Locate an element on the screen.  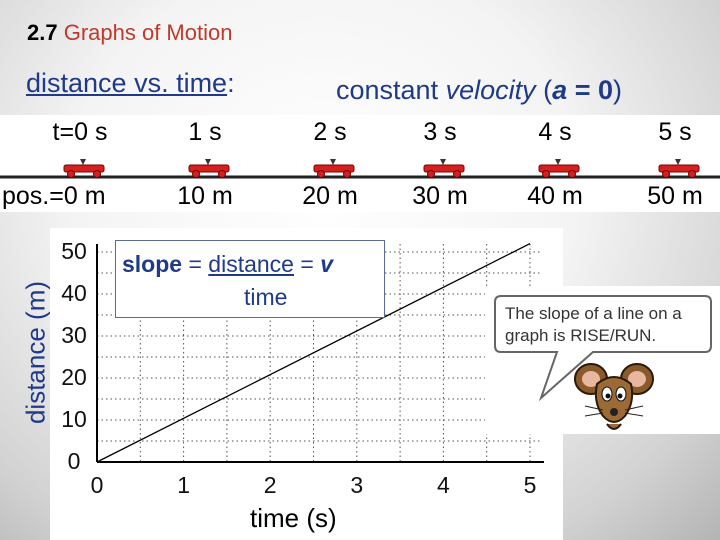
timeline-time-label: 3 s is located at coordinates (440, 132).